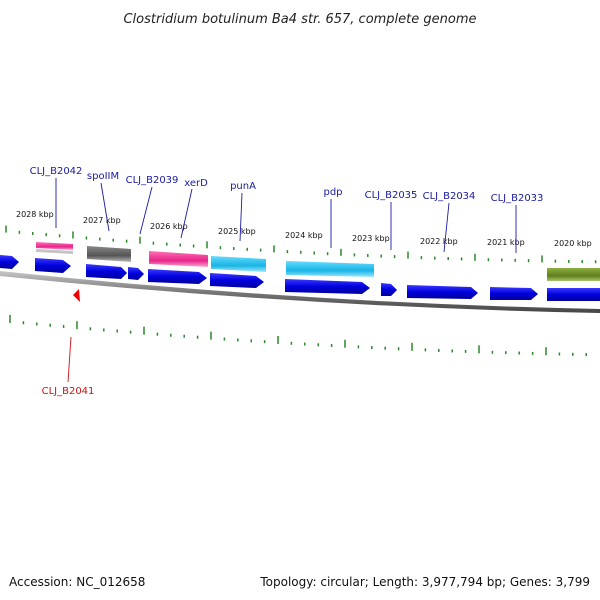 The height and width of the screenshot is (600, 600). What do you see at coordinates (517, 198) in the screenshot?
I see `gene-label-clj-b2033: CLJ_B2033` at bounding box center [517, 198].